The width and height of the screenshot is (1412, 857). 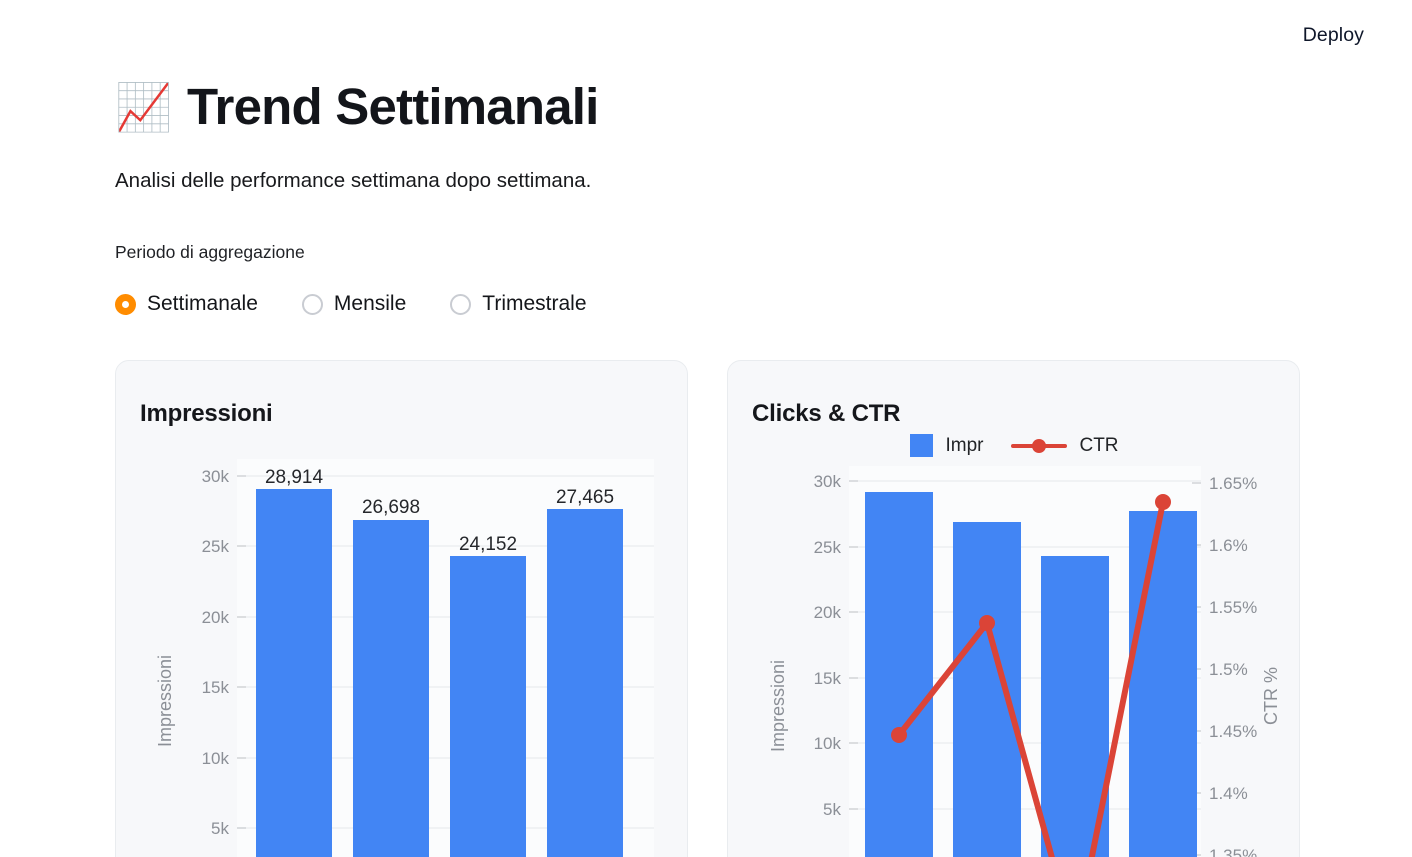 I want to click on aggregation-period-radio-group: Settimanale Mensile Trimestrale, so click(x=373, y=304).